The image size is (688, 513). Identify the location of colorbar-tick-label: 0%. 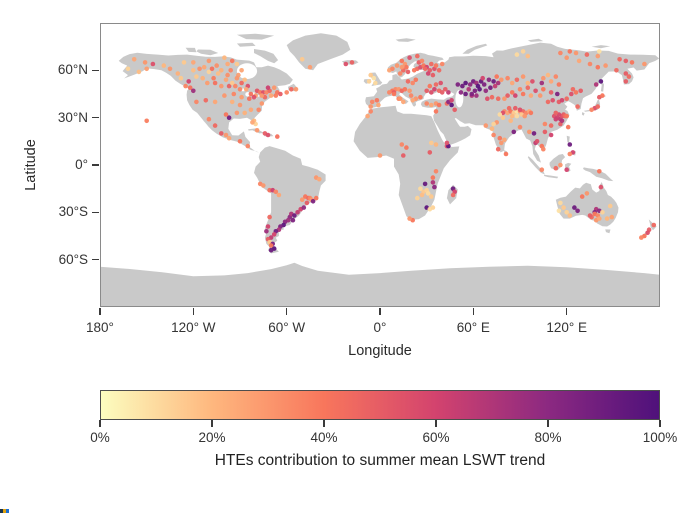
(100, 437).